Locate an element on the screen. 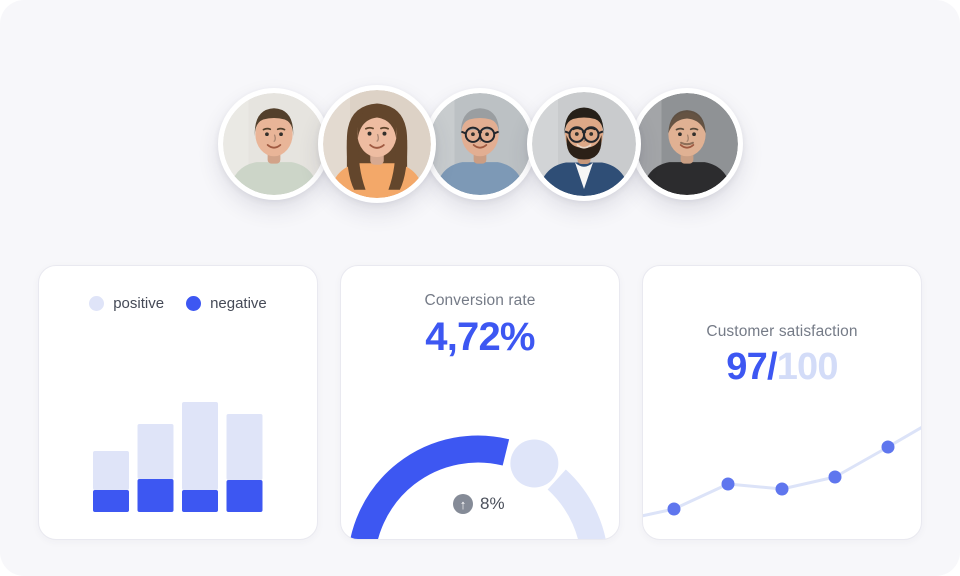  chart-legend: positive negative is located at coordinates (178, 303).